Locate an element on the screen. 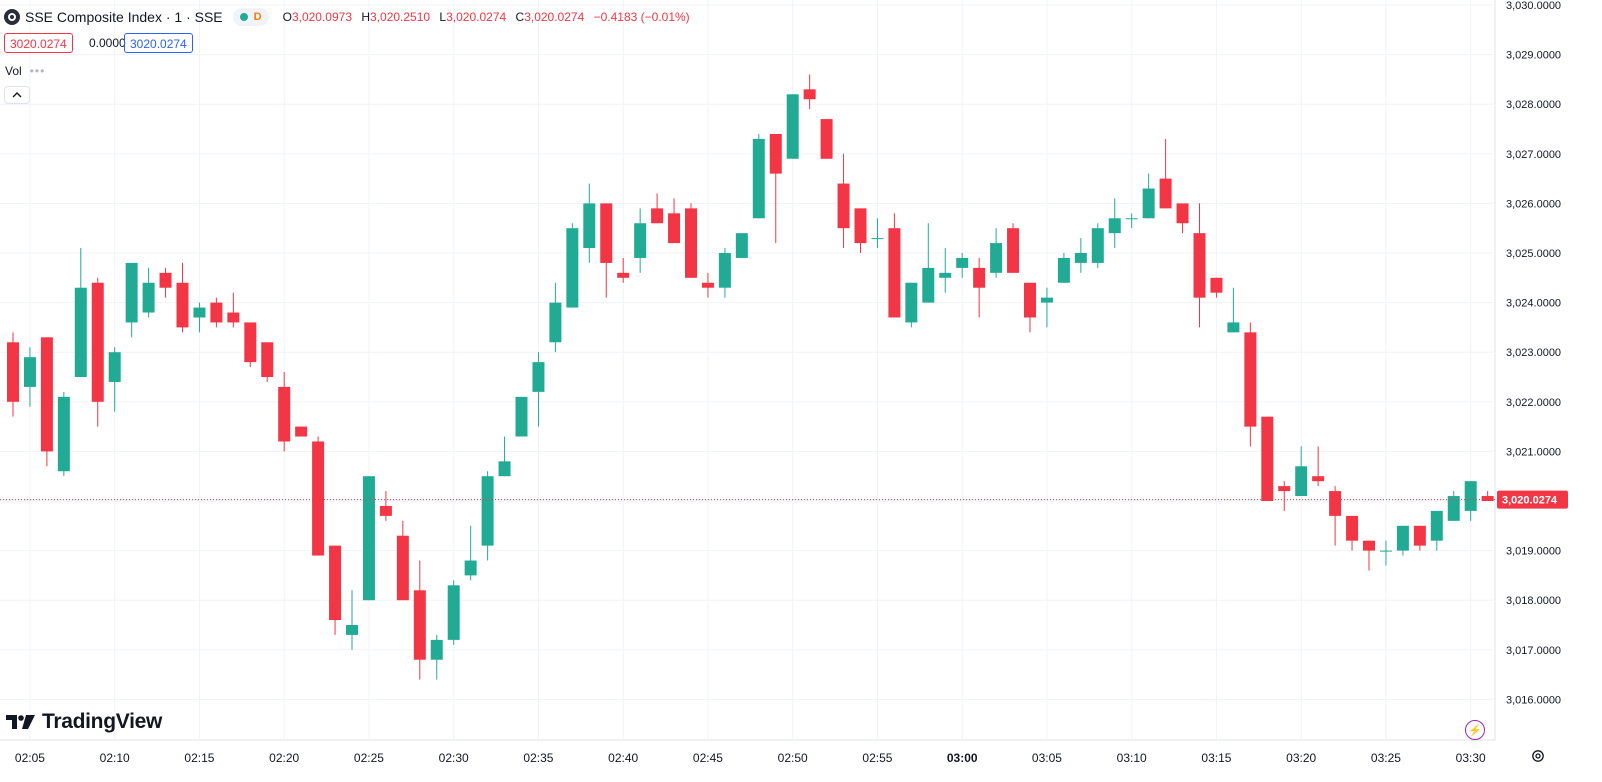 The image size is (1602, 782). sell-price-box: 3020.0274 is located at coordinates (38, 43).